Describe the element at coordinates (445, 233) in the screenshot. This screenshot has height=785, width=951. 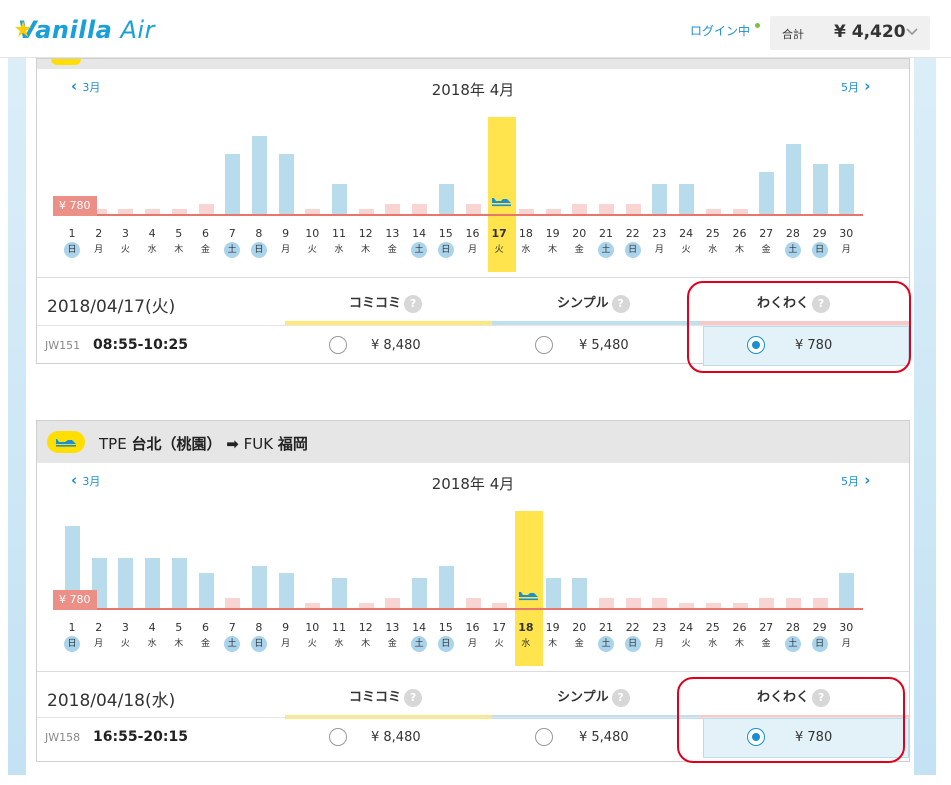
I see `calendar-day-15: 15` at that location.